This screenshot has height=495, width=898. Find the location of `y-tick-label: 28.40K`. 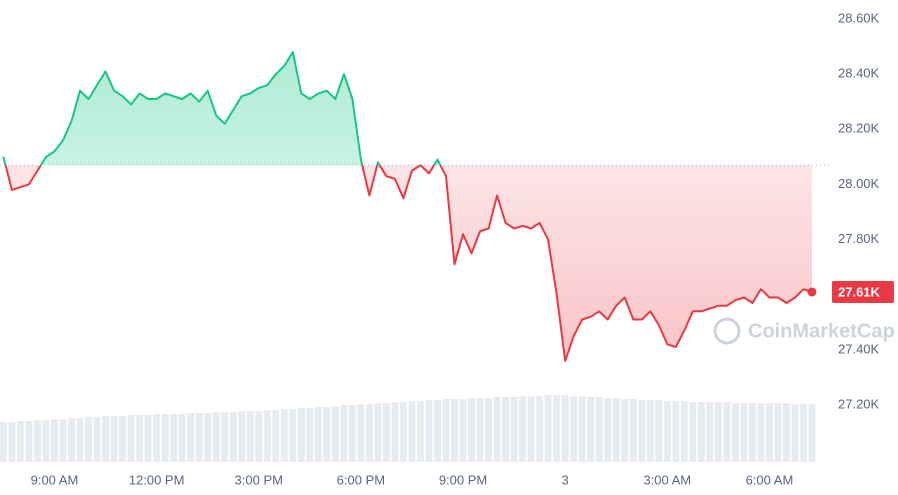

y-tick-label: 28.40K is located at coordinates (859, 73).